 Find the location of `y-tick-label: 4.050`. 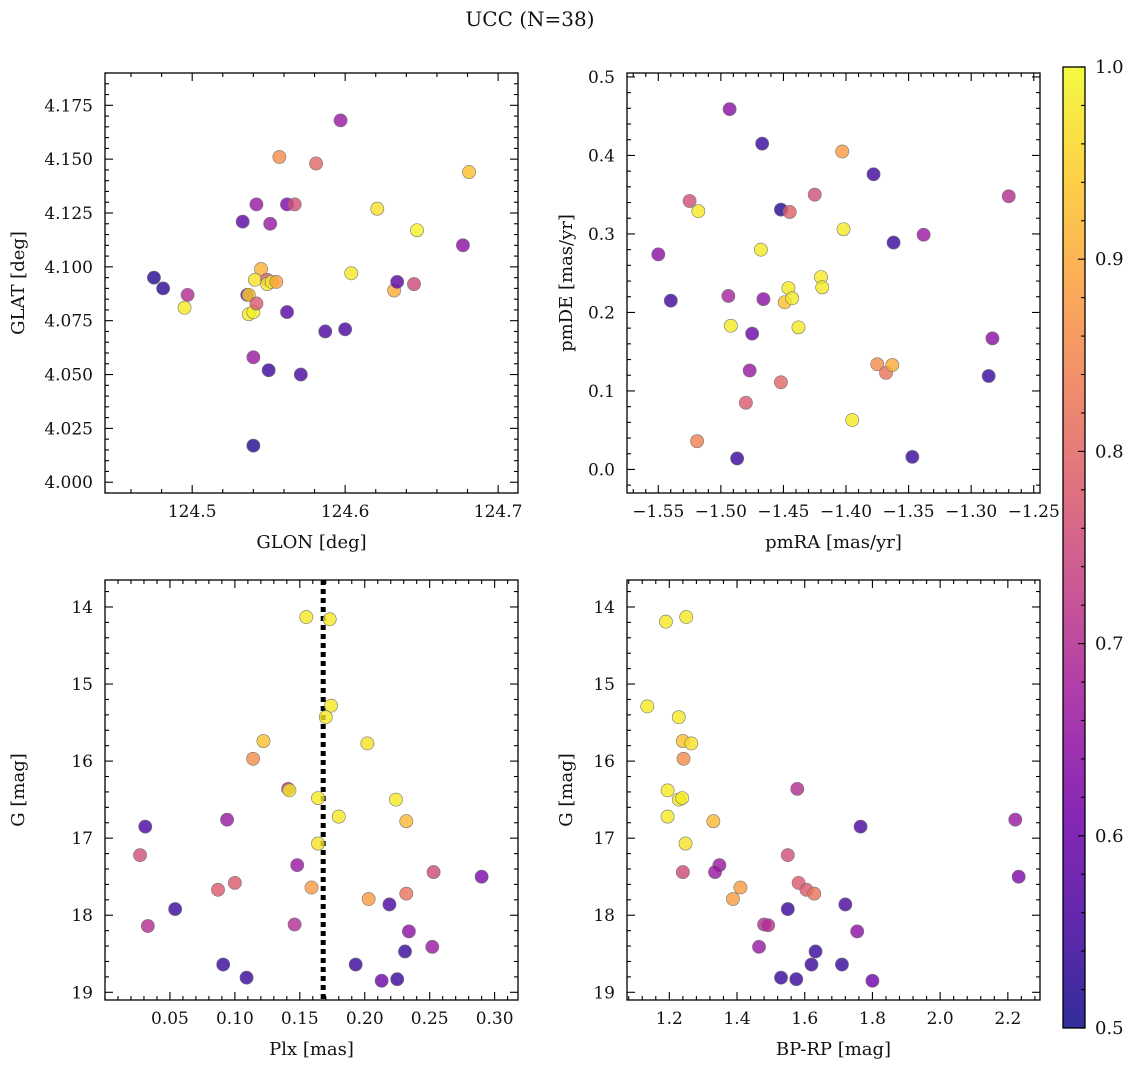

y-tick-label: 4.050 is located at coordinates (68, 376).